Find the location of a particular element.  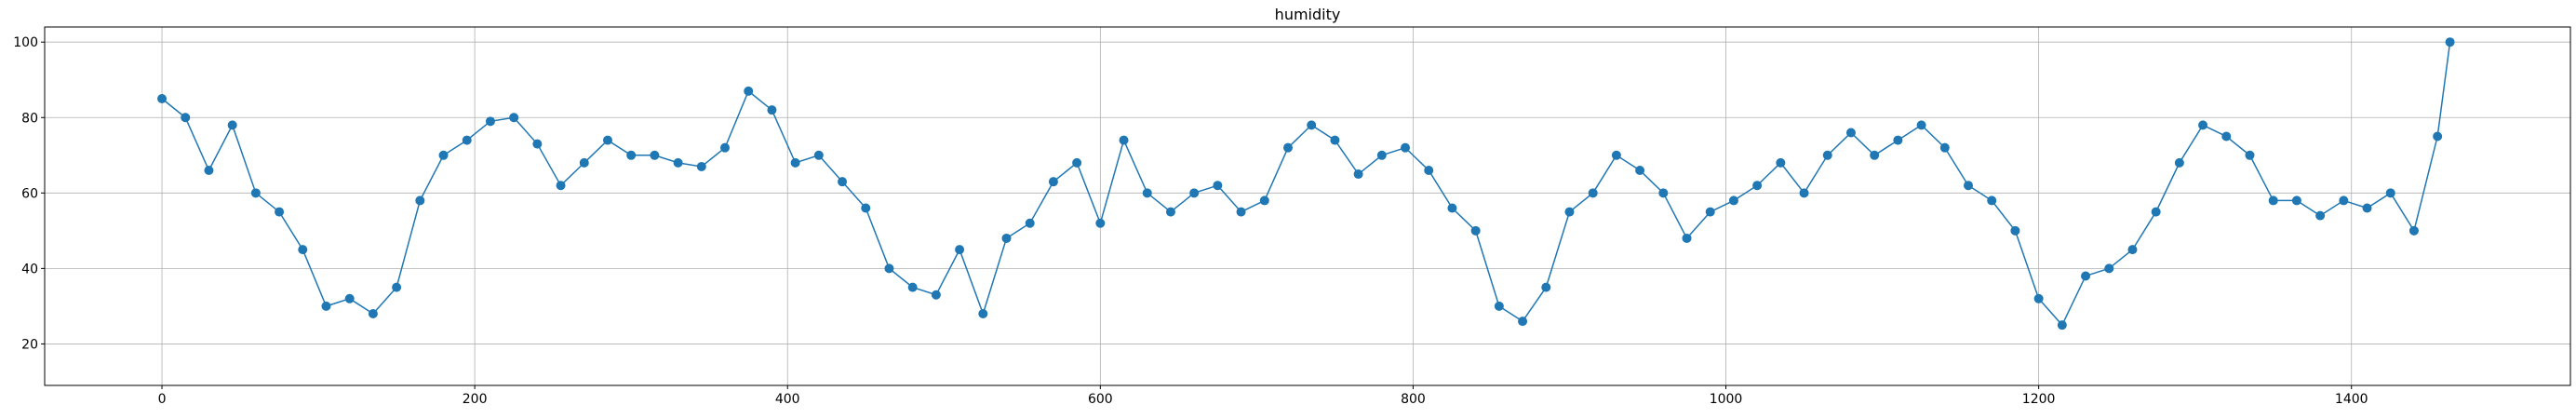

x-tick-label: 1200 is located at coordinates (2039, 400).